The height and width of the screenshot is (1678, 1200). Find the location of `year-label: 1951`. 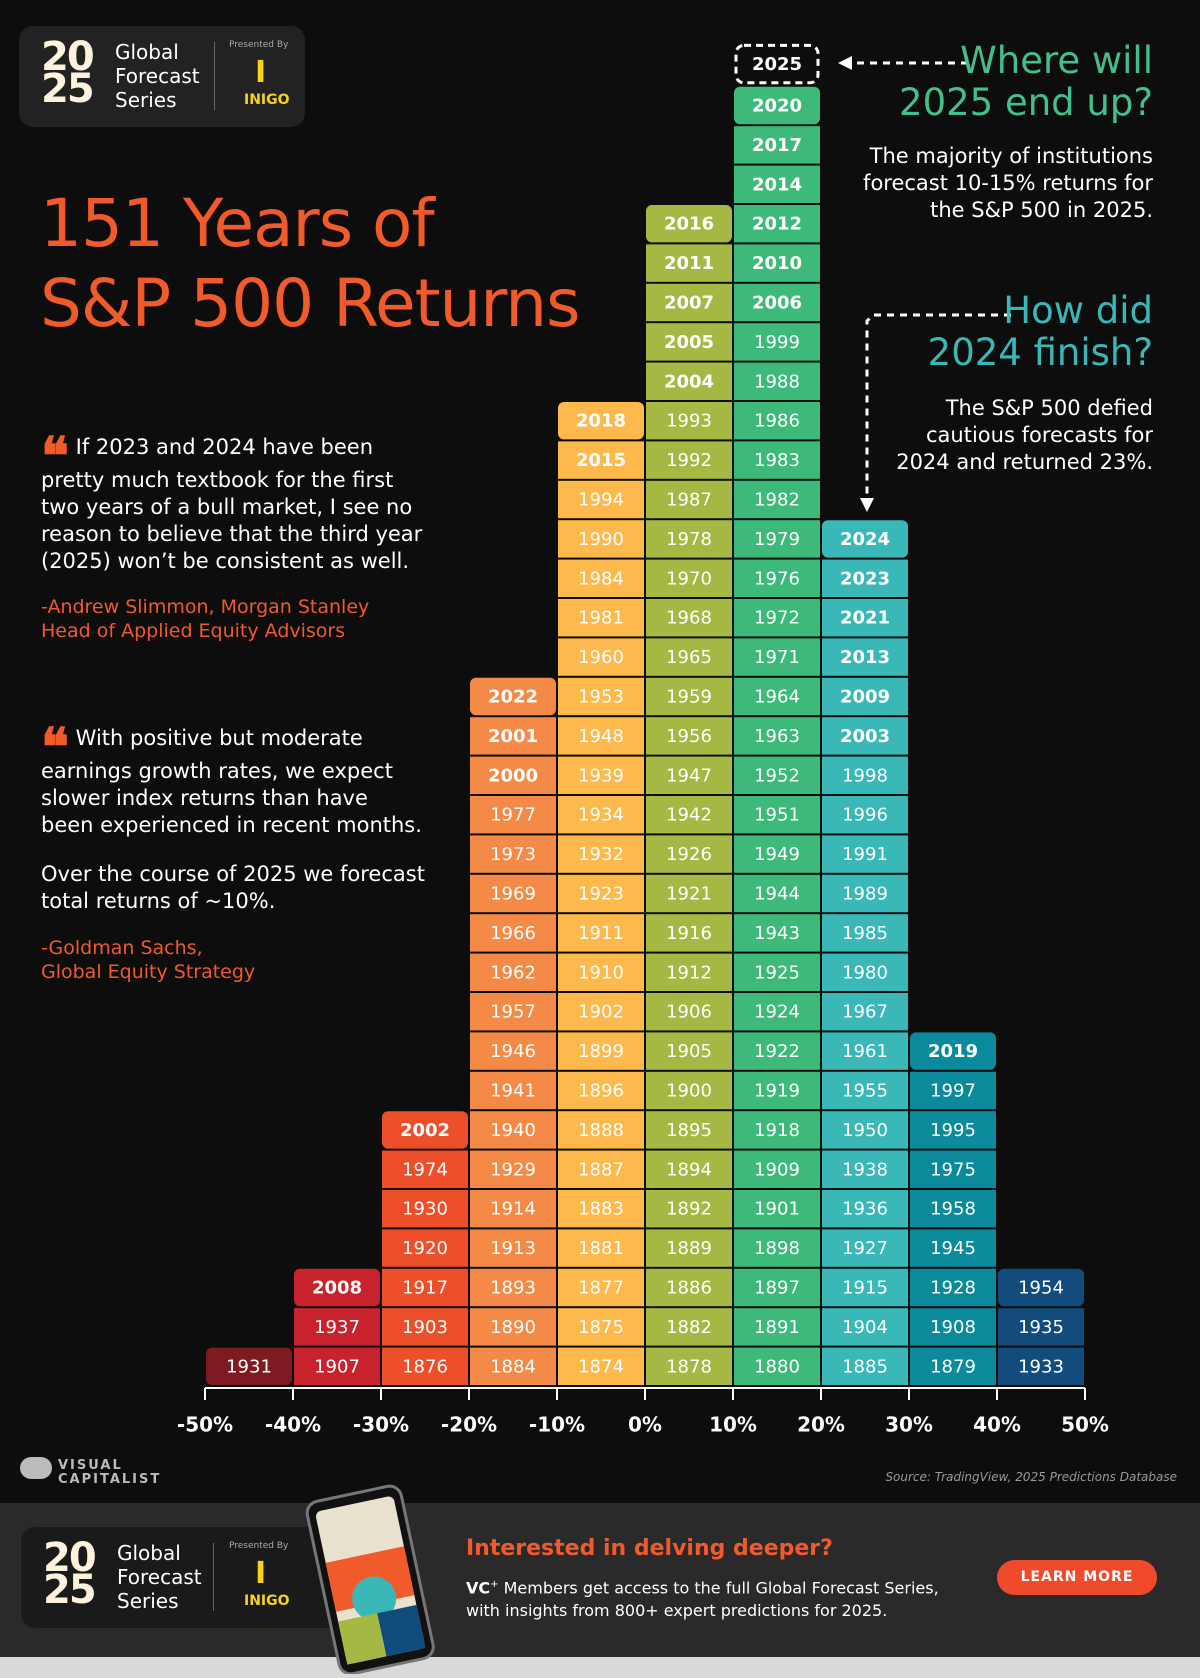

year-label: 1951 is located at coordinates (777, 815).